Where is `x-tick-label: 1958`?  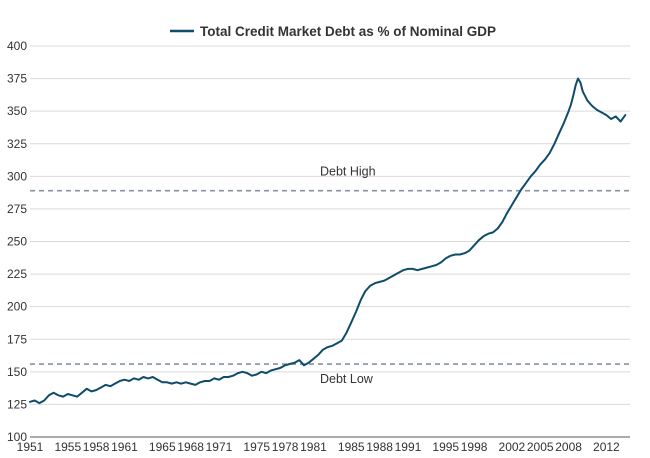 x-tick-label: 1958 is located at coordinates (96, 447).